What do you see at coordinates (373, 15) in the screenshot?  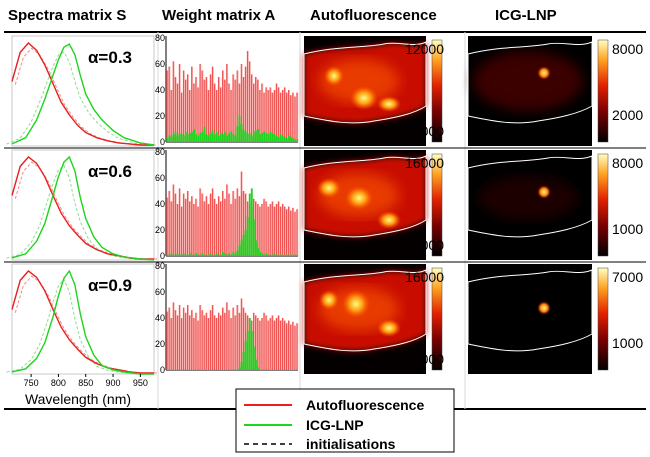 I see `header-autofluorescence: Autofluorescence` at bounding box center [373, 15].